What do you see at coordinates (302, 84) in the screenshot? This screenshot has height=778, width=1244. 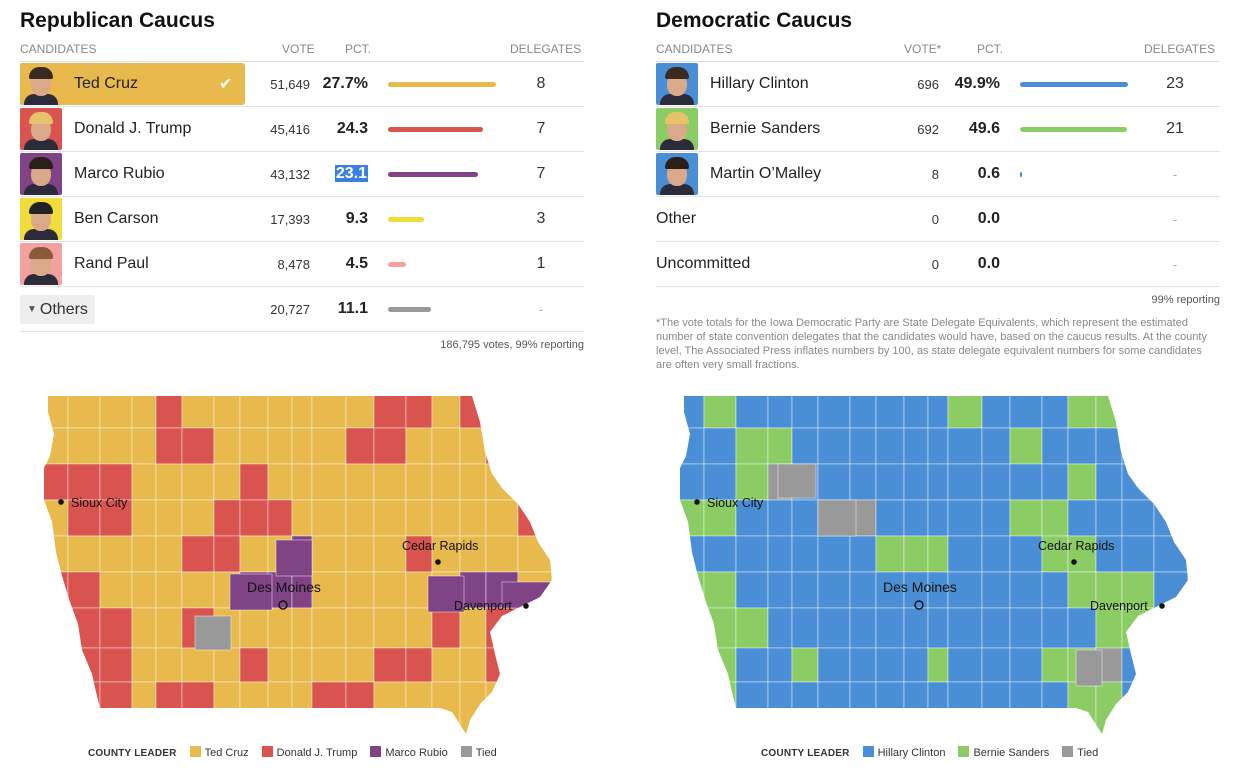 I see `candidate-row: Ted Cruz ✔ 51,649 27.7% 8` at bounding box center [302, 84].